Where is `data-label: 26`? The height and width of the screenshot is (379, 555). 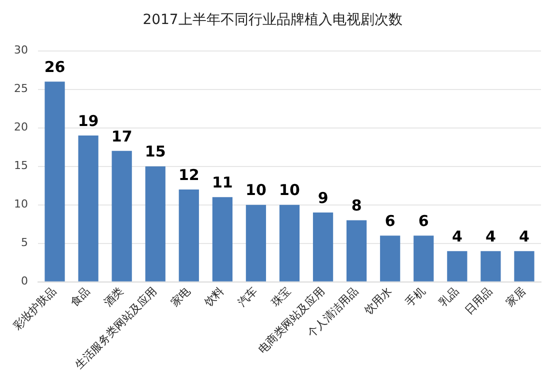 data-label: 26 is located at coordinates (55, 67).